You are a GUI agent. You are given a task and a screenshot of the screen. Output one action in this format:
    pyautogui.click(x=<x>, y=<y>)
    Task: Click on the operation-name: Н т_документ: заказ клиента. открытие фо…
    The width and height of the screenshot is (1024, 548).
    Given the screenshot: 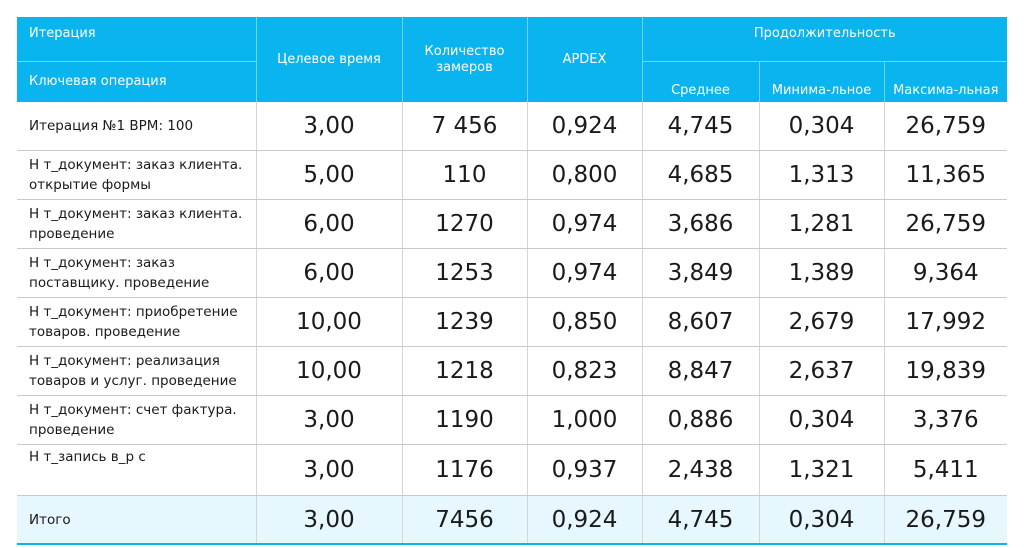 What is the action you would take?
    pyautogui.click(x=136, y=175)
    